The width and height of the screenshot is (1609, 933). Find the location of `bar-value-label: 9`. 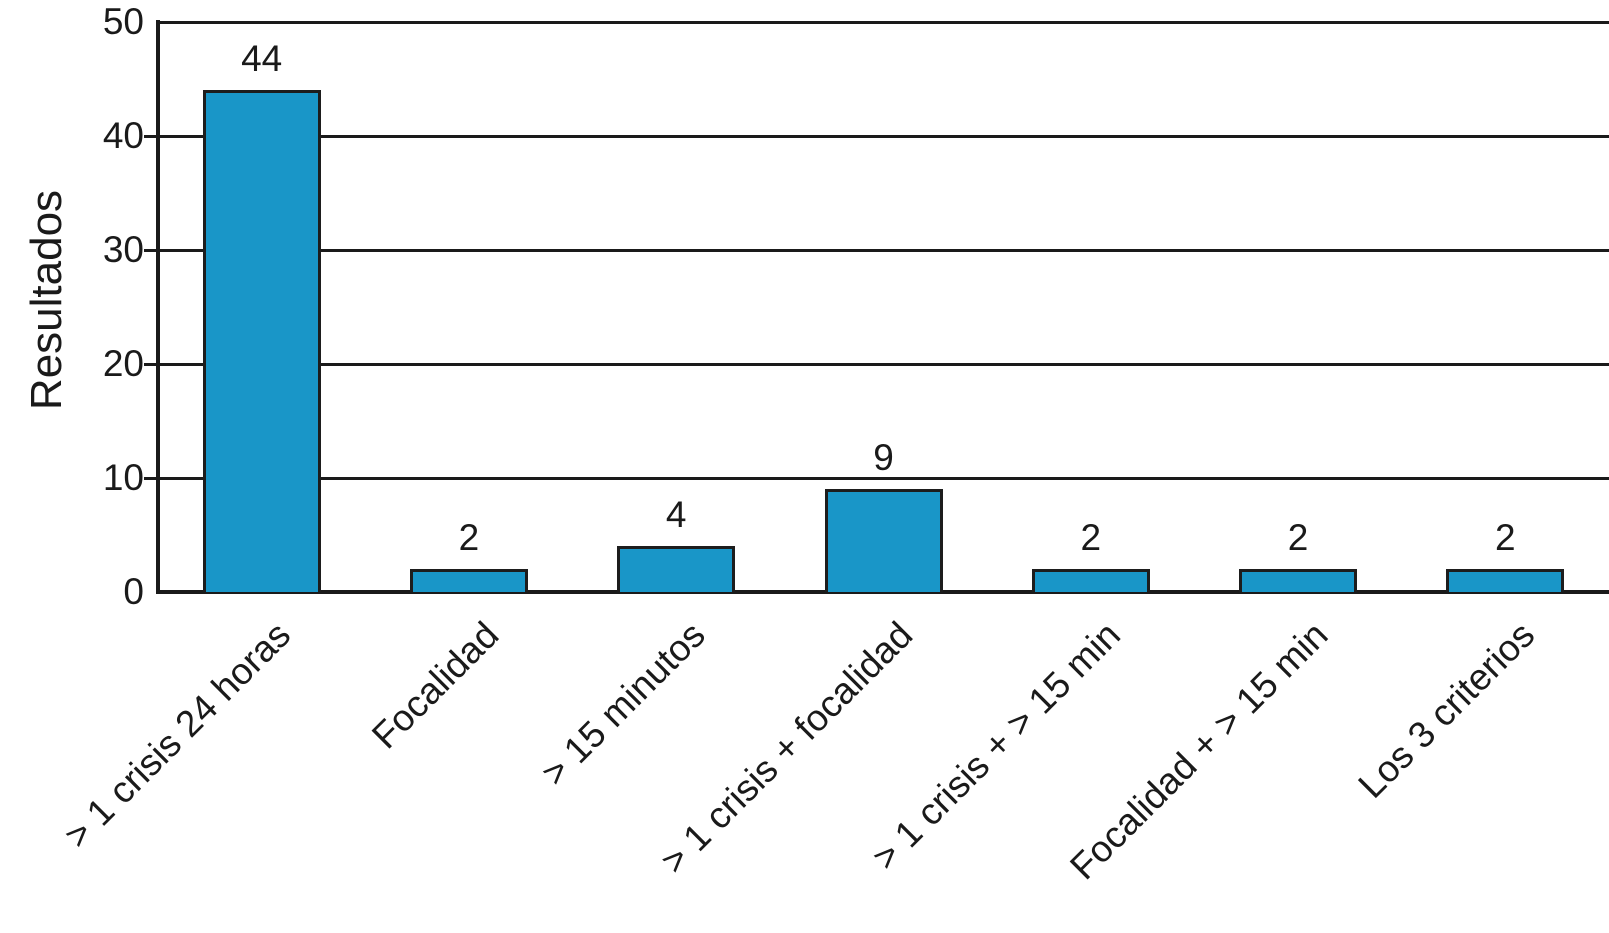

bar-value-label: 9 is located at coordinates (883, 458).